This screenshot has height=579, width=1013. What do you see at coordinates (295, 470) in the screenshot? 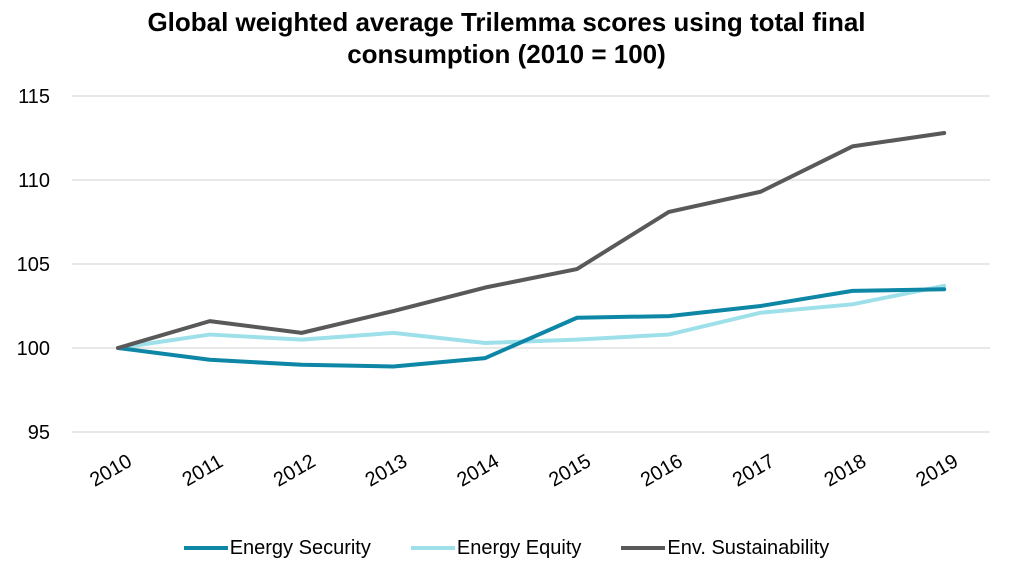
I see `x-tick-label: 2012` at bounding box center [295, 470].